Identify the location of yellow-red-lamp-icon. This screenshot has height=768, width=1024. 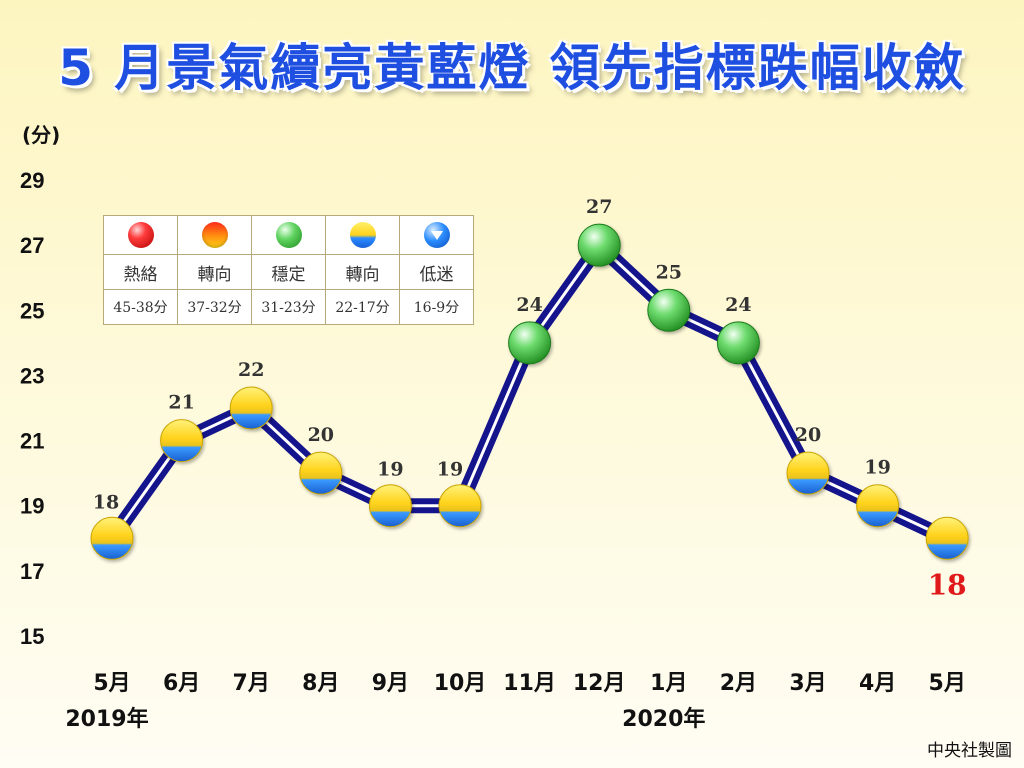
(214, 235).